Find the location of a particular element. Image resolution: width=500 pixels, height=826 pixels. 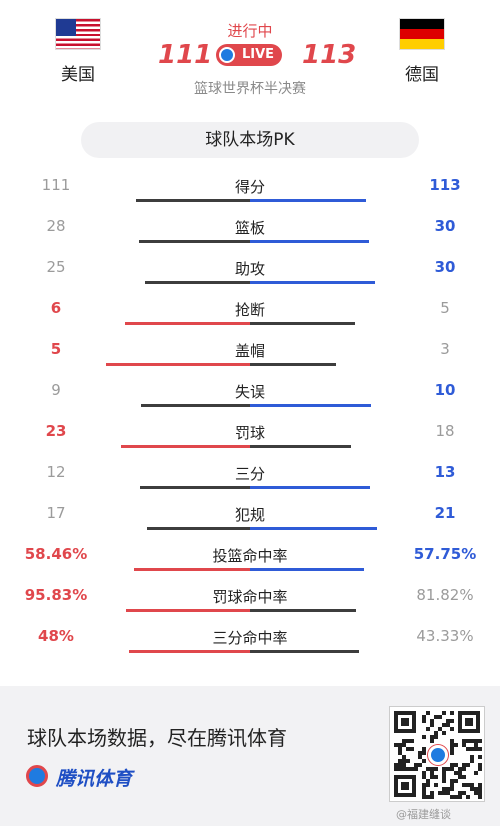

home-stat-value: 23 is located at coordinates (56, 431).